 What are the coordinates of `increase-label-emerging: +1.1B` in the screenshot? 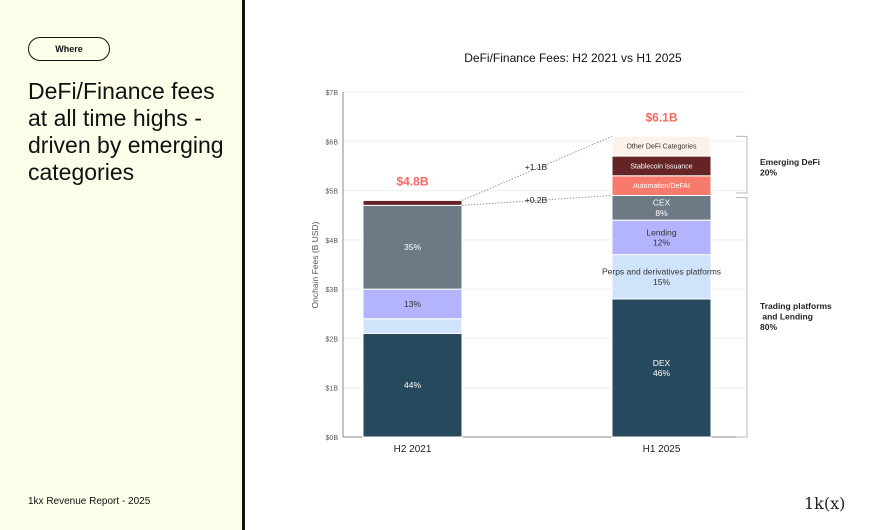 It's located at (536, 167).